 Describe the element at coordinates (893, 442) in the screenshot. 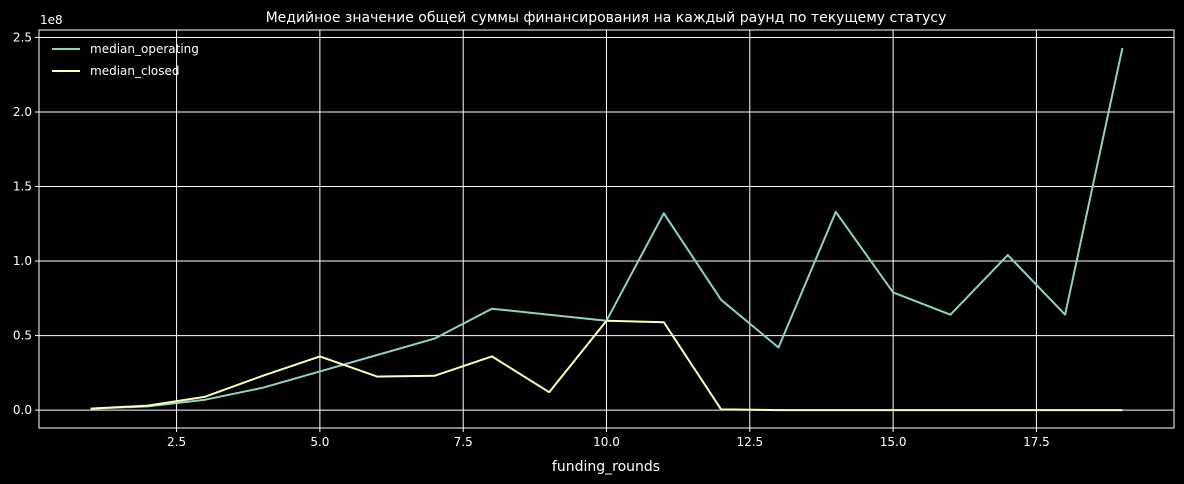

I see `x-tick-label: 15.0` at that location.